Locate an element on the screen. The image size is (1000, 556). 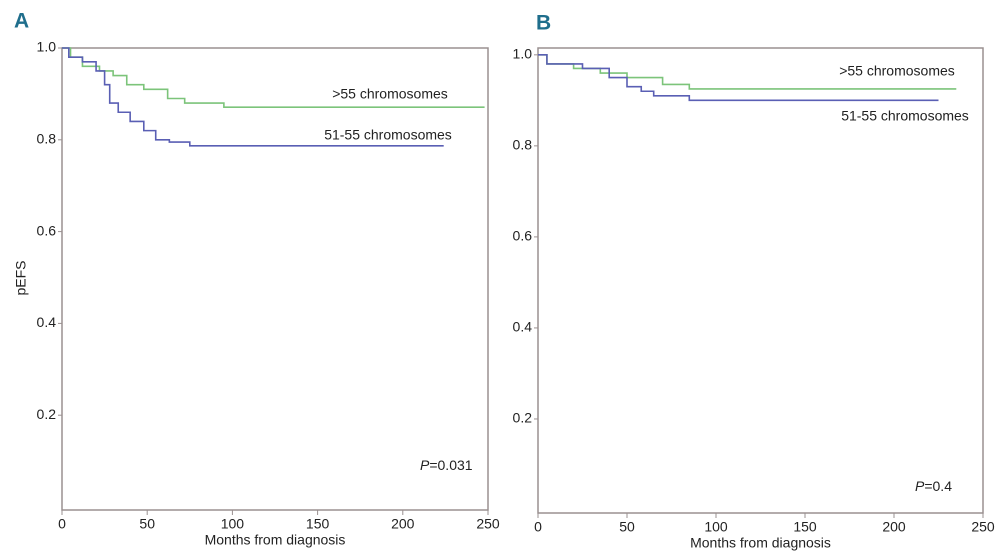
p-value: P=0.031 is located at coordinates (446, 465).